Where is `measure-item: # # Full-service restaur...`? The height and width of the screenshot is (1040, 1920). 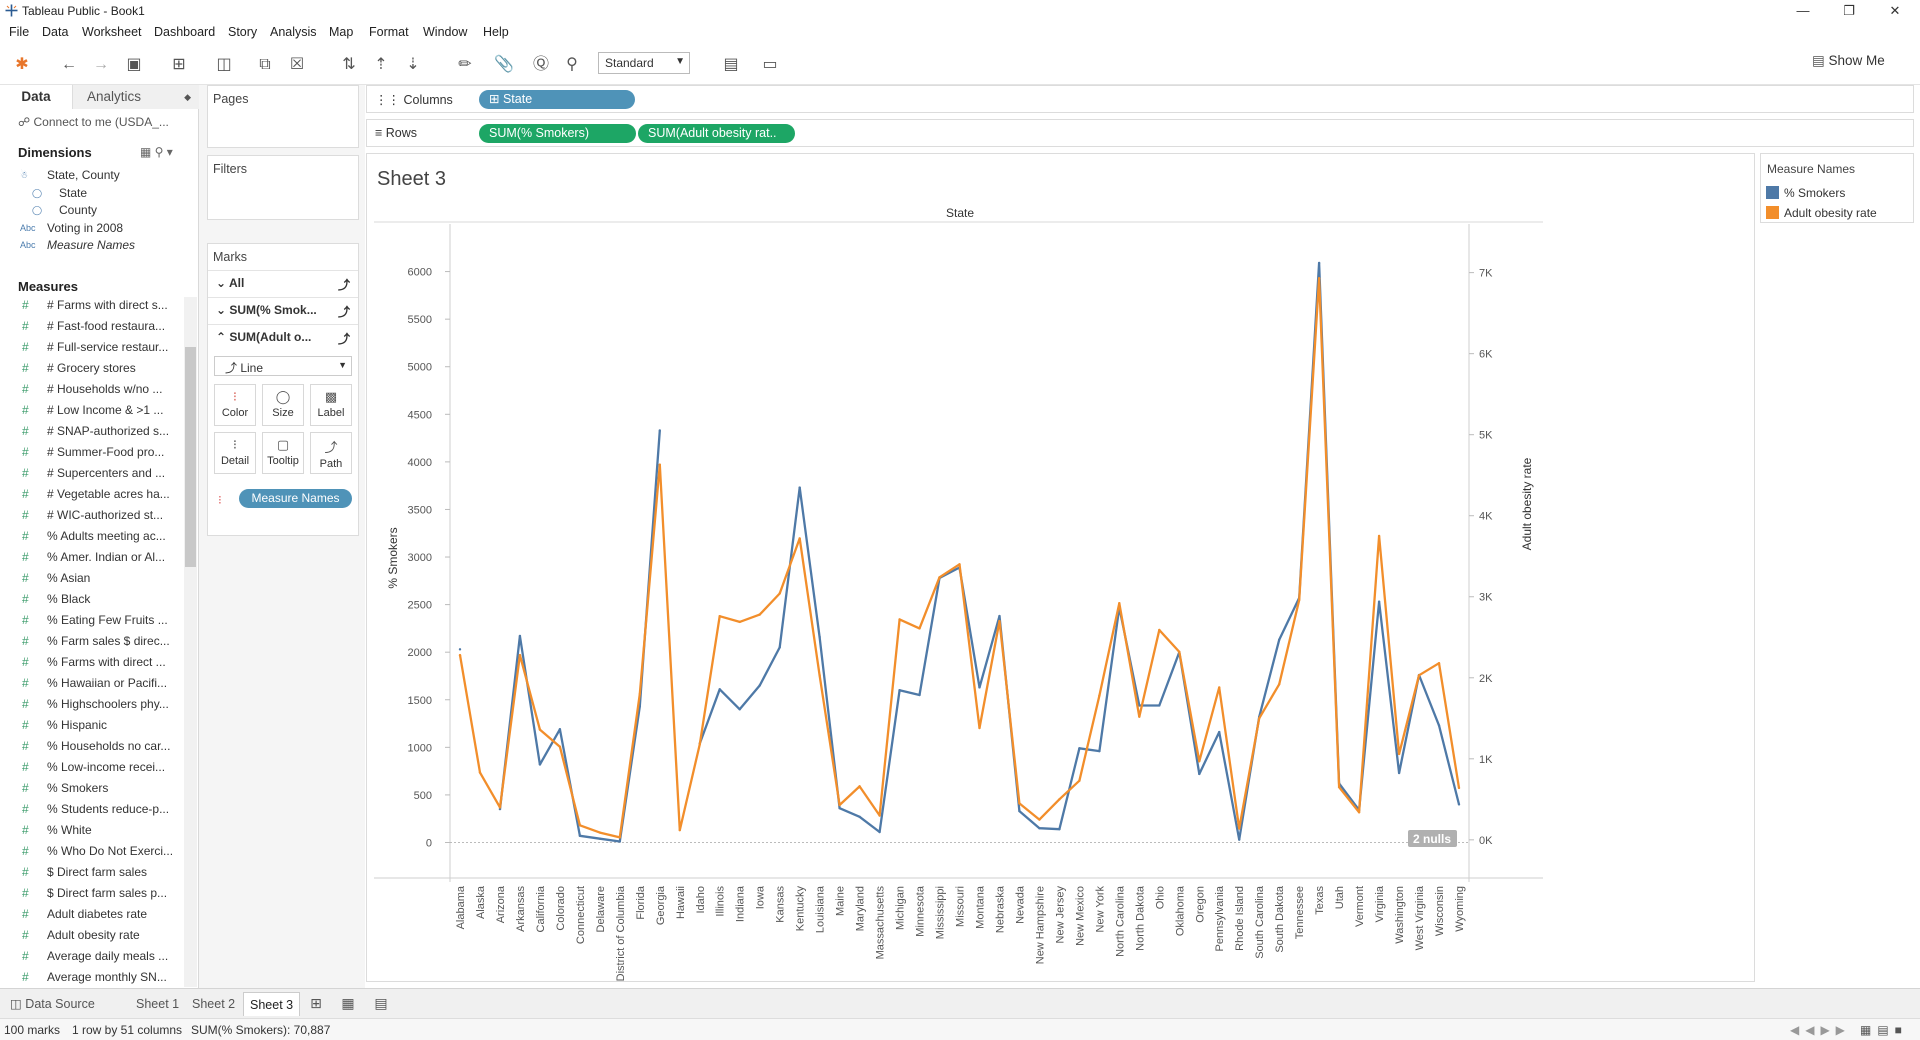 measure-item: # # Full-service restaur... is located at coordinates (90, 347).